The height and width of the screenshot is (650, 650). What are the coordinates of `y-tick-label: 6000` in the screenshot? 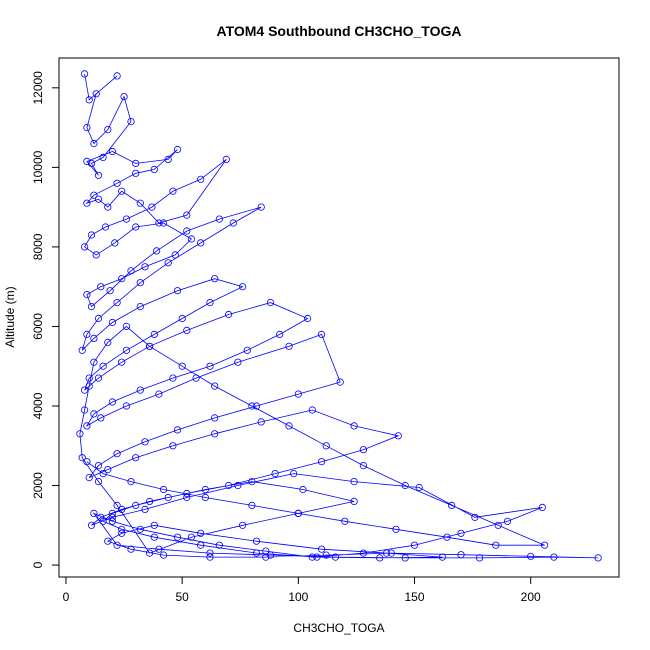 It's located at (38, 326).